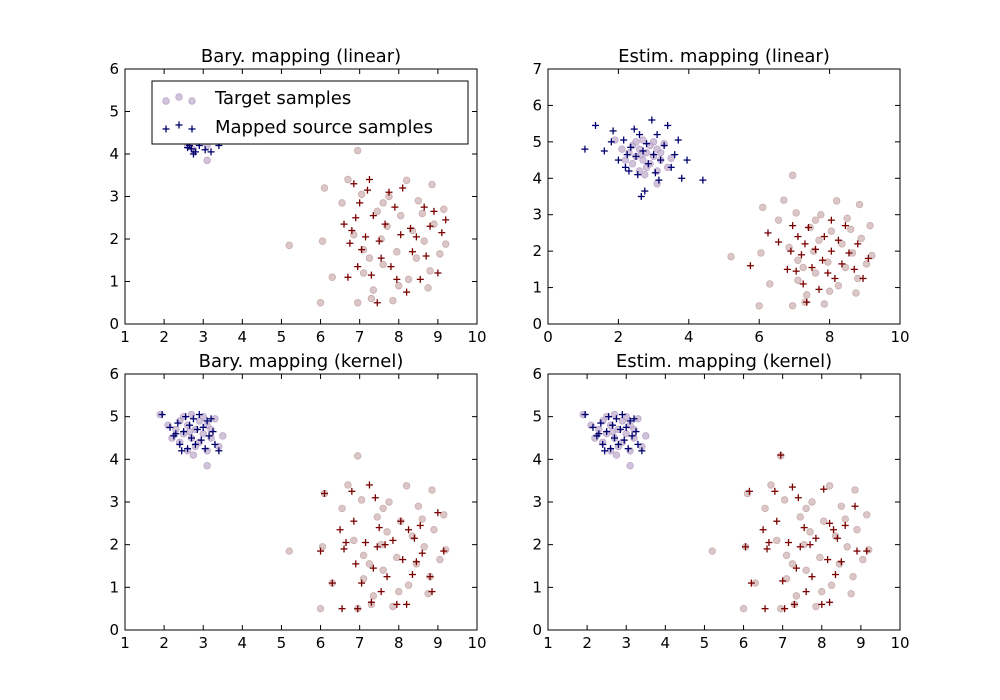 The height and width of the screenshot is (700, 1000). I want to click on y-tick-label: 2, so click(537, 545).